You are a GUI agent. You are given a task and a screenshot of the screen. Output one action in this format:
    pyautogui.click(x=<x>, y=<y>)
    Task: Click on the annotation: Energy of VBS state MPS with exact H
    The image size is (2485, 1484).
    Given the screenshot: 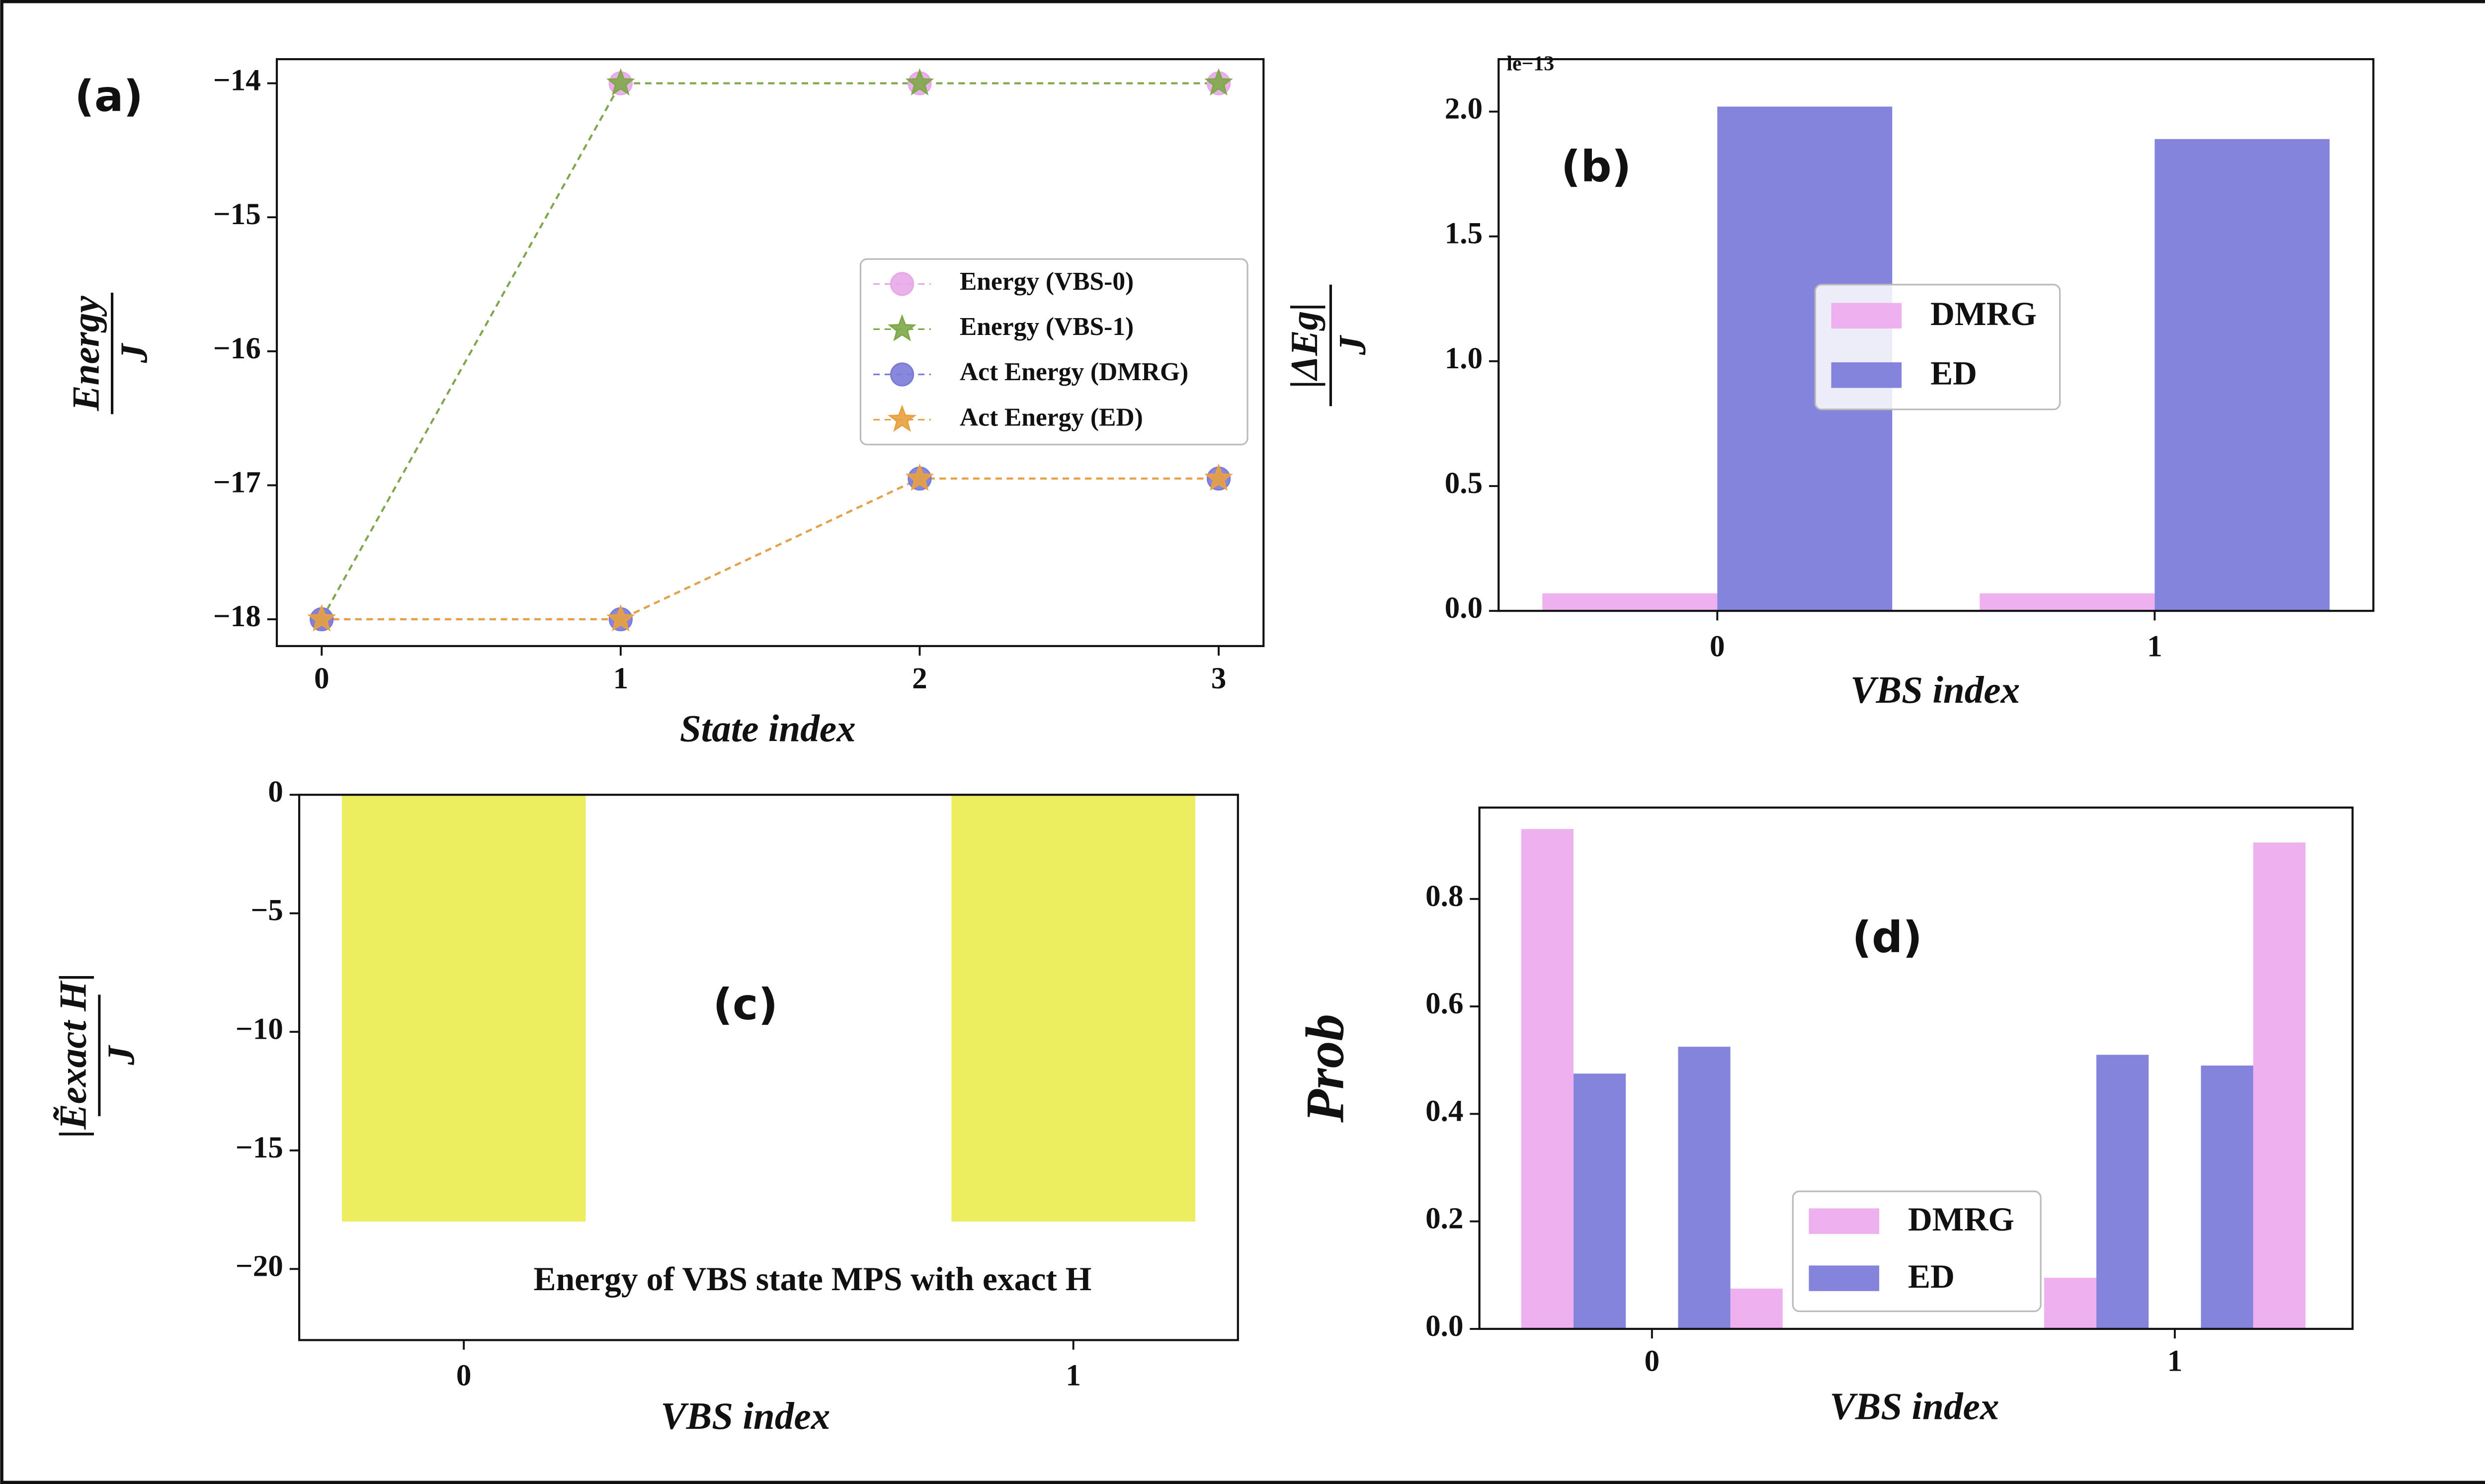 What is the action you would take?
    pyautogui.click(x=813, y=1279)
    